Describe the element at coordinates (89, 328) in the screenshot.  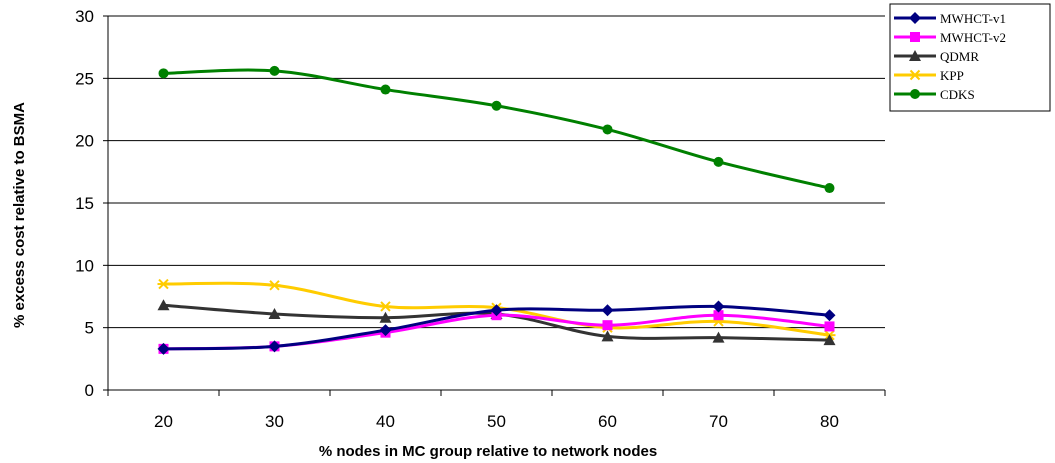
I see `y-tick-label: 5` at that location.